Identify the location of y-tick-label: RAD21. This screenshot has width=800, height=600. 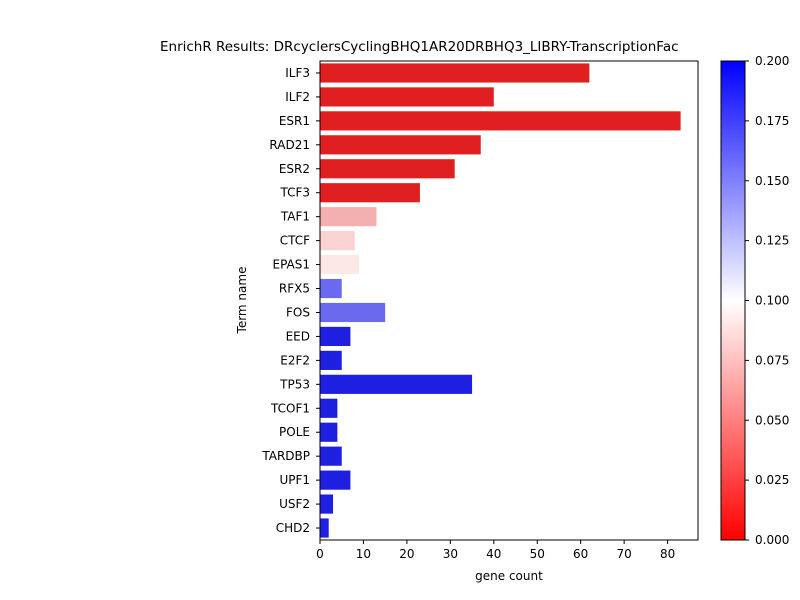
(289, 145).